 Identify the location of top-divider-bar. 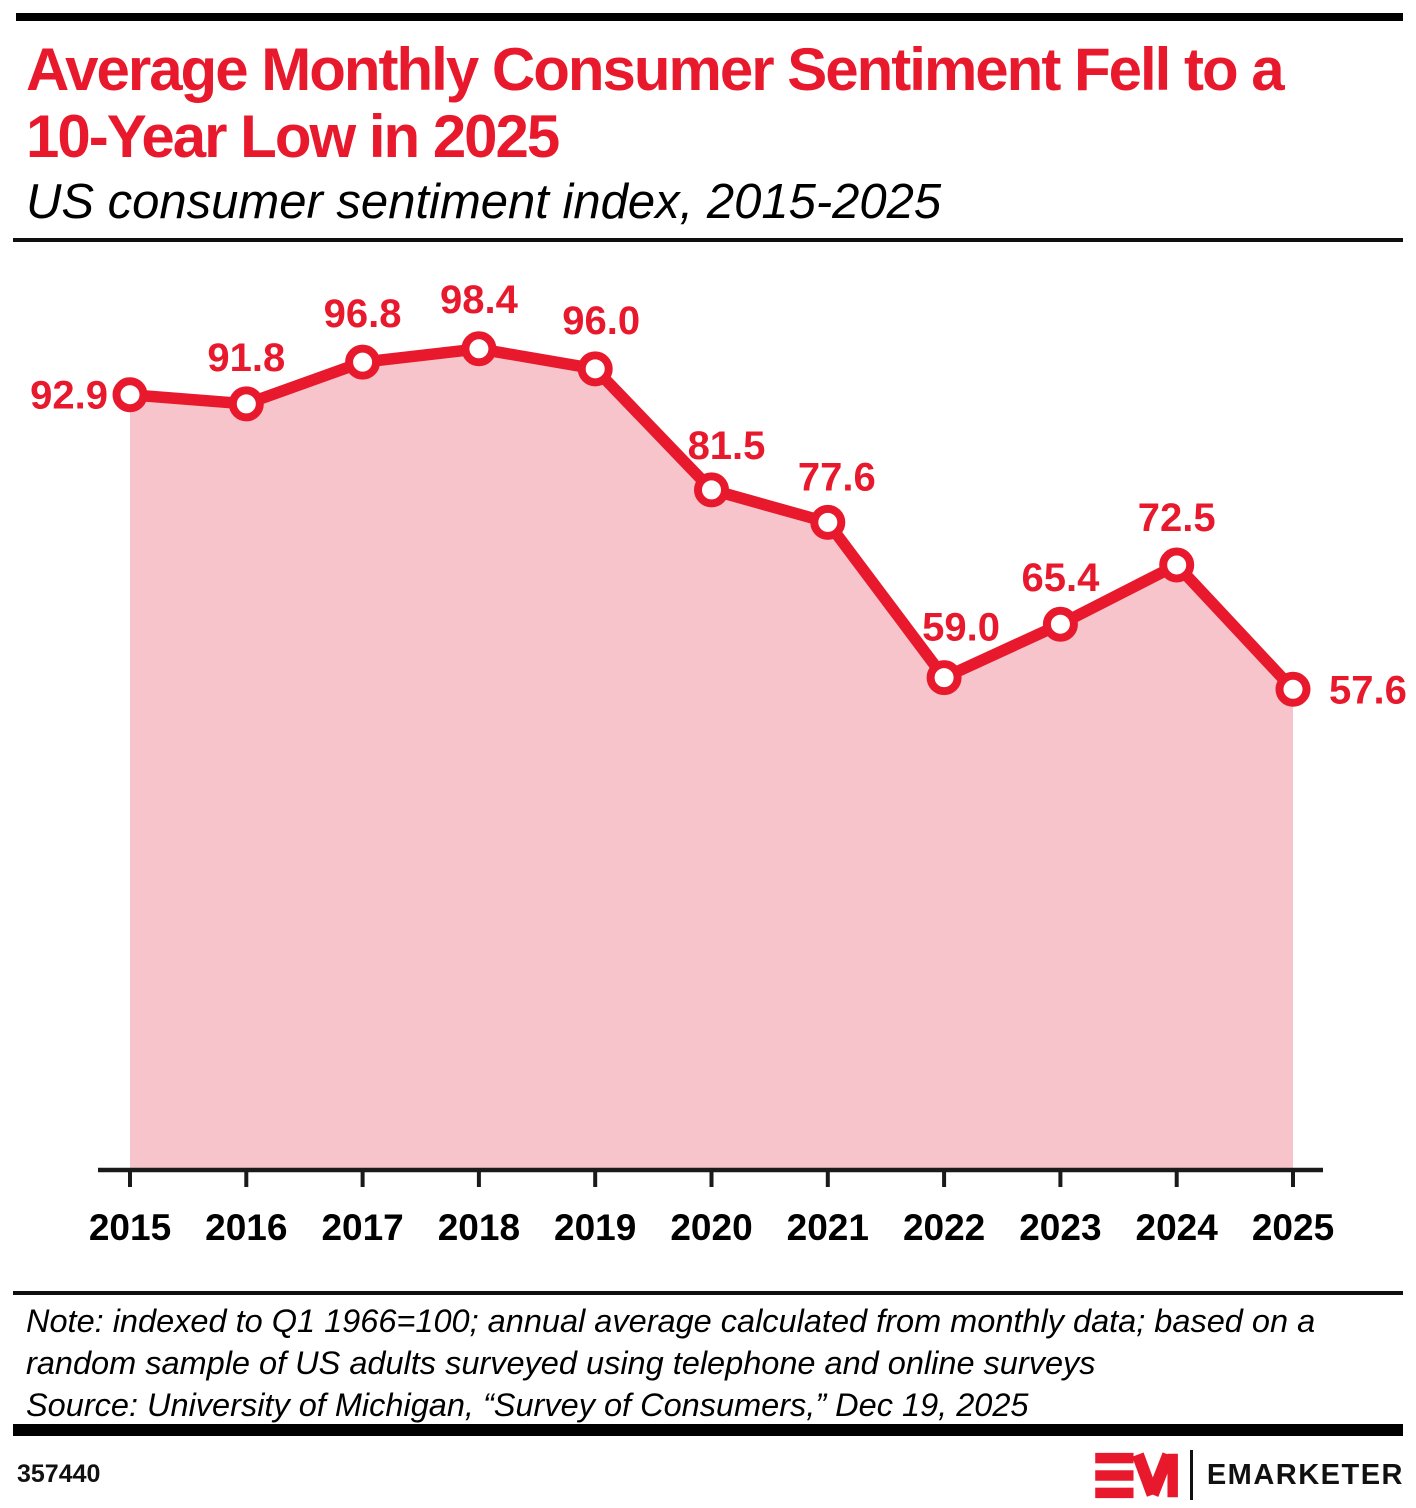
(709, 17).